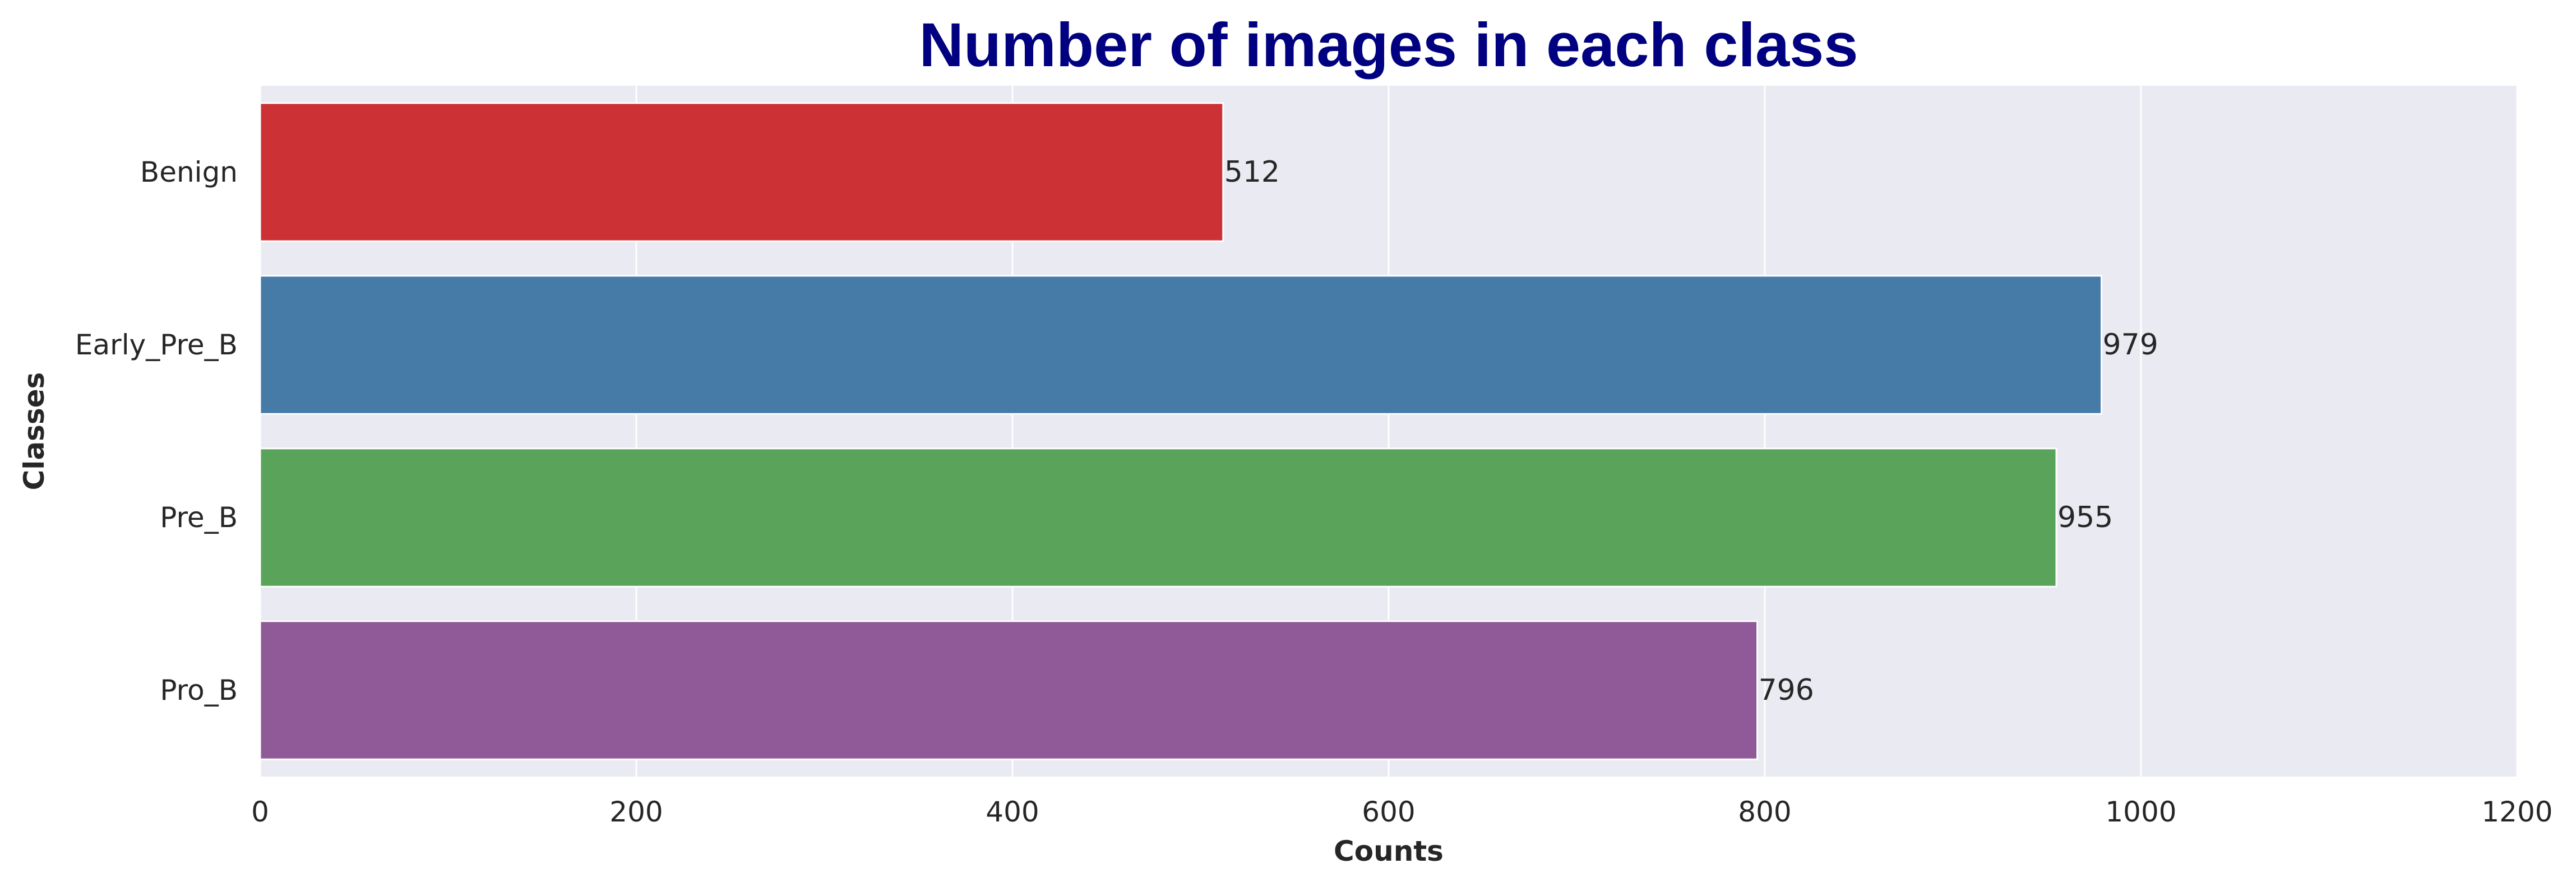 This screenshot has width=2576, height=891. What do you see at coordinates (1389, 851) in the screenshot?
I see `x-axis-label: Counts` at bounding box center [1389, 851].